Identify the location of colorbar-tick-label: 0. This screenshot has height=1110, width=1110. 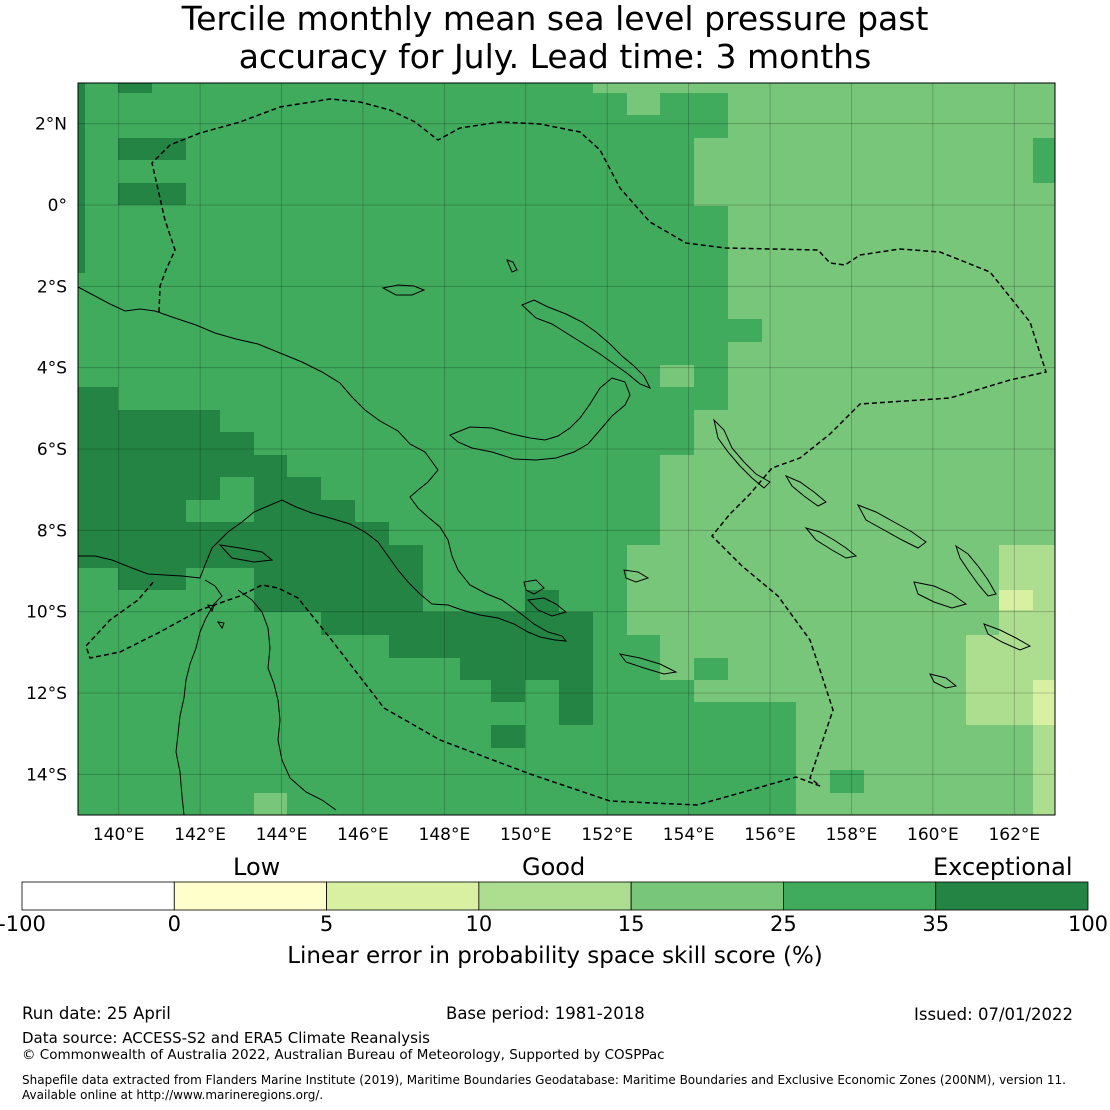
(174, 924).